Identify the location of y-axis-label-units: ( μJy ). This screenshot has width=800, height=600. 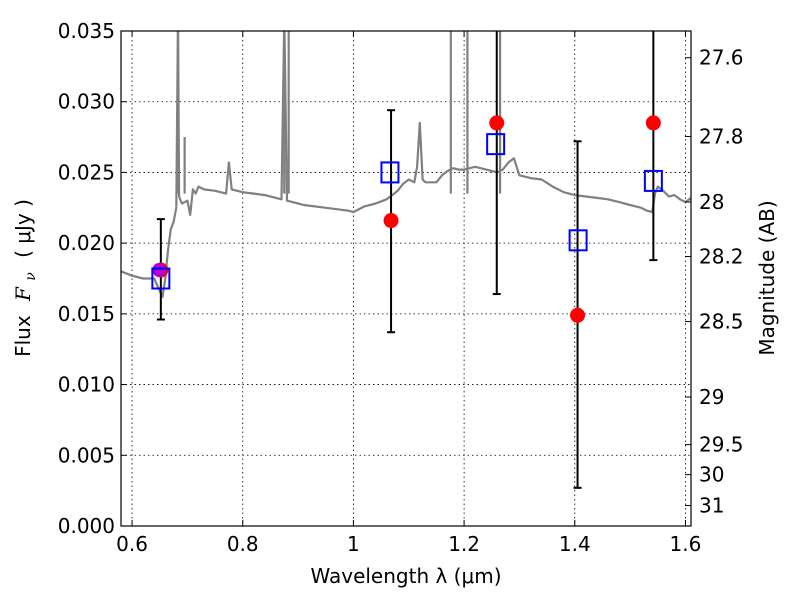
(23, 228).